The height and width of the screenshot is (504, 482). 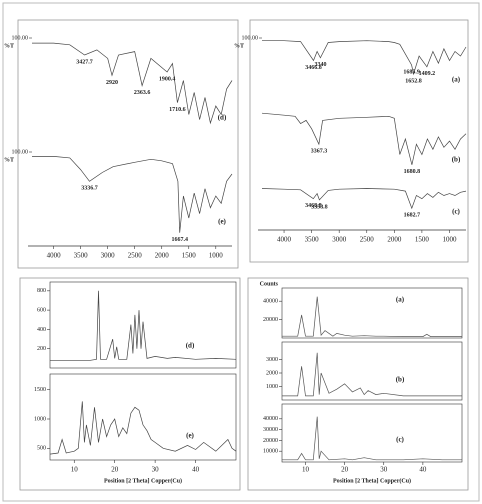 I want to click on y-tick-label: 3000, so click(x=272, y=360).